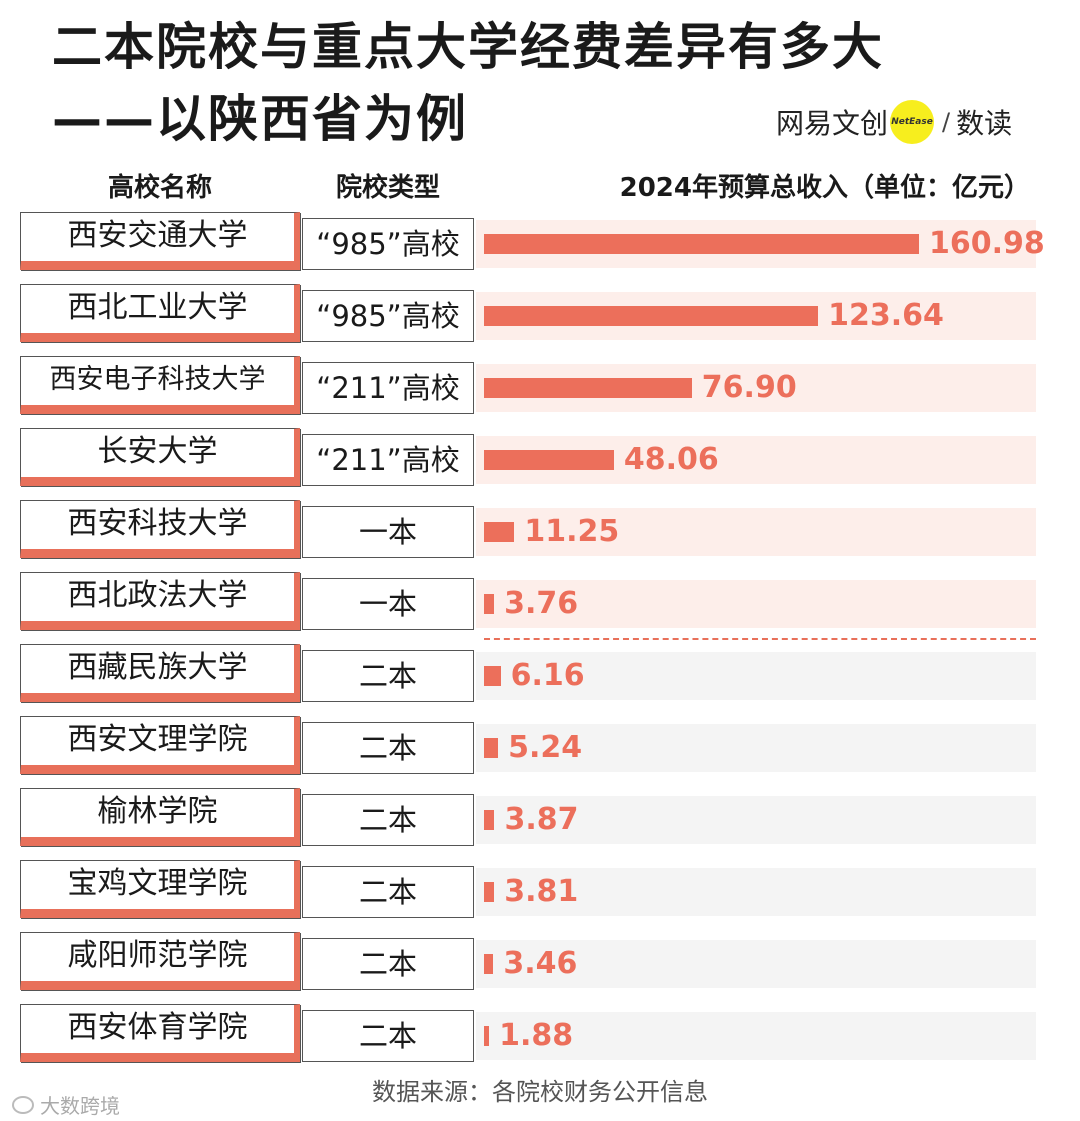 This screenshot has height=1121, width=1080. What do you see at coordinates (984, 123) in the screenshot?
I see `brand-suffix: 数读` at bounding box center [984, 123].